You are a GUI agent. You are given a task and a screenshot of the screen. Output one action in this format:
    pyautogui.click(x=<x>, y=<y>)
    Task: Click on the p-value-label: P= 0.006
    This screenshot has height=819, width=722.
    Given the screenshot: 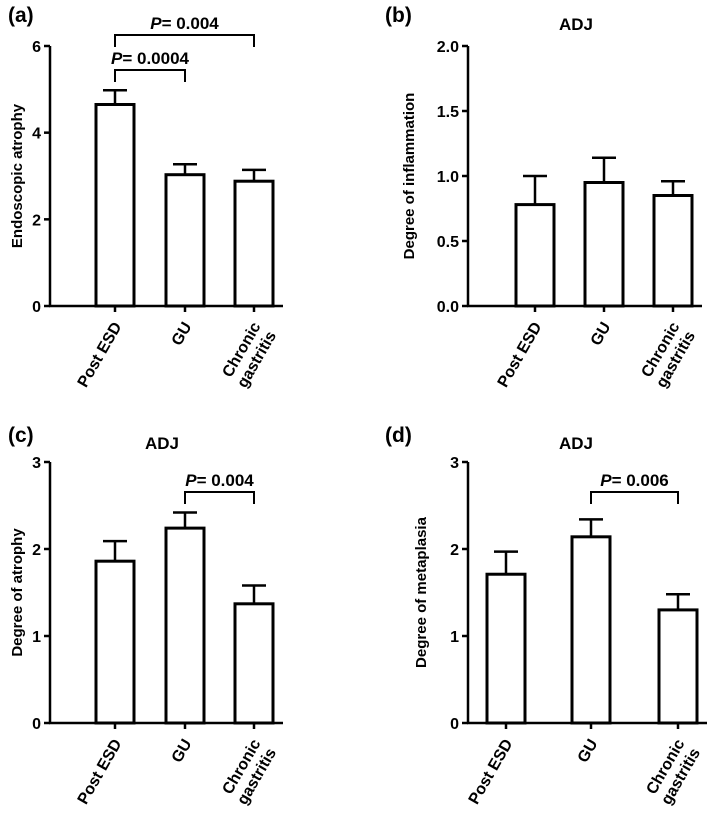 What is the action you would take?
    pyautogui.click(x=634, y=480)
    